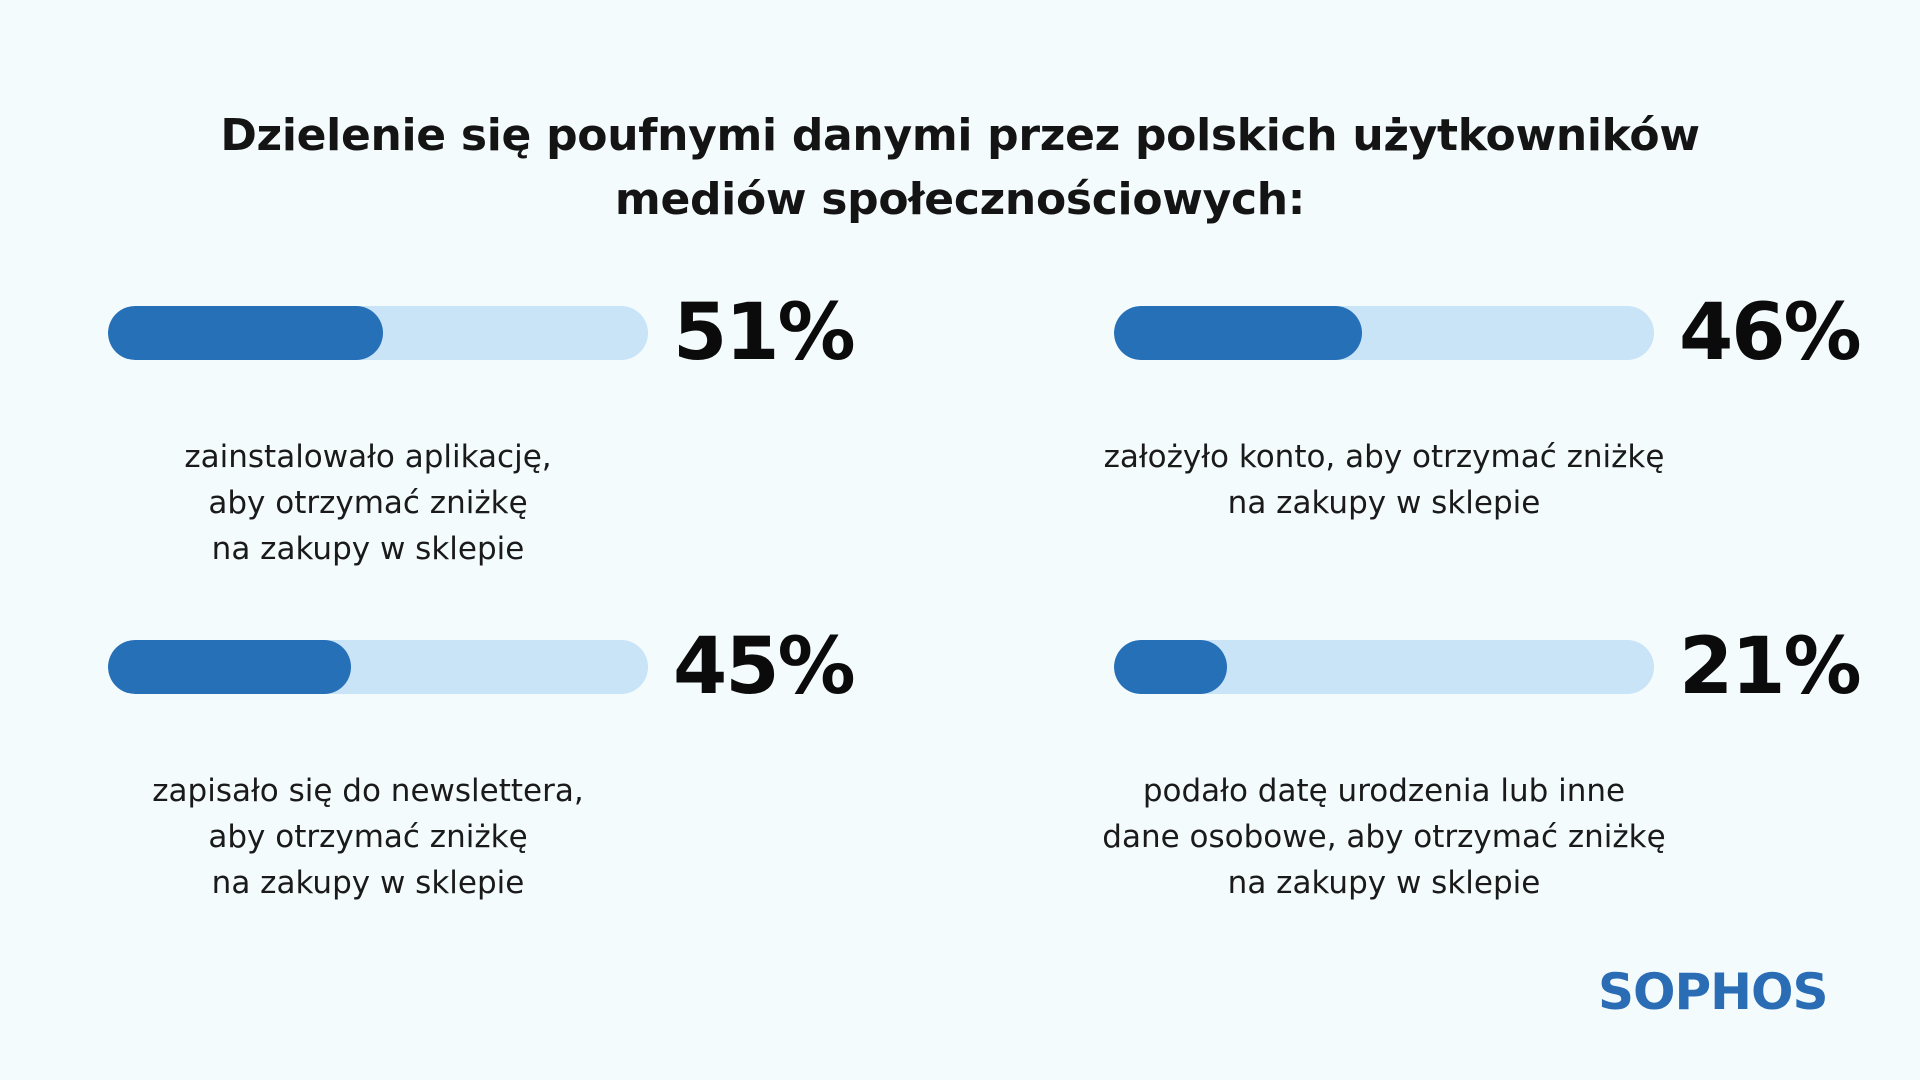  I want to click on sophos-logo: SOPHOS, so click(1713, 992).